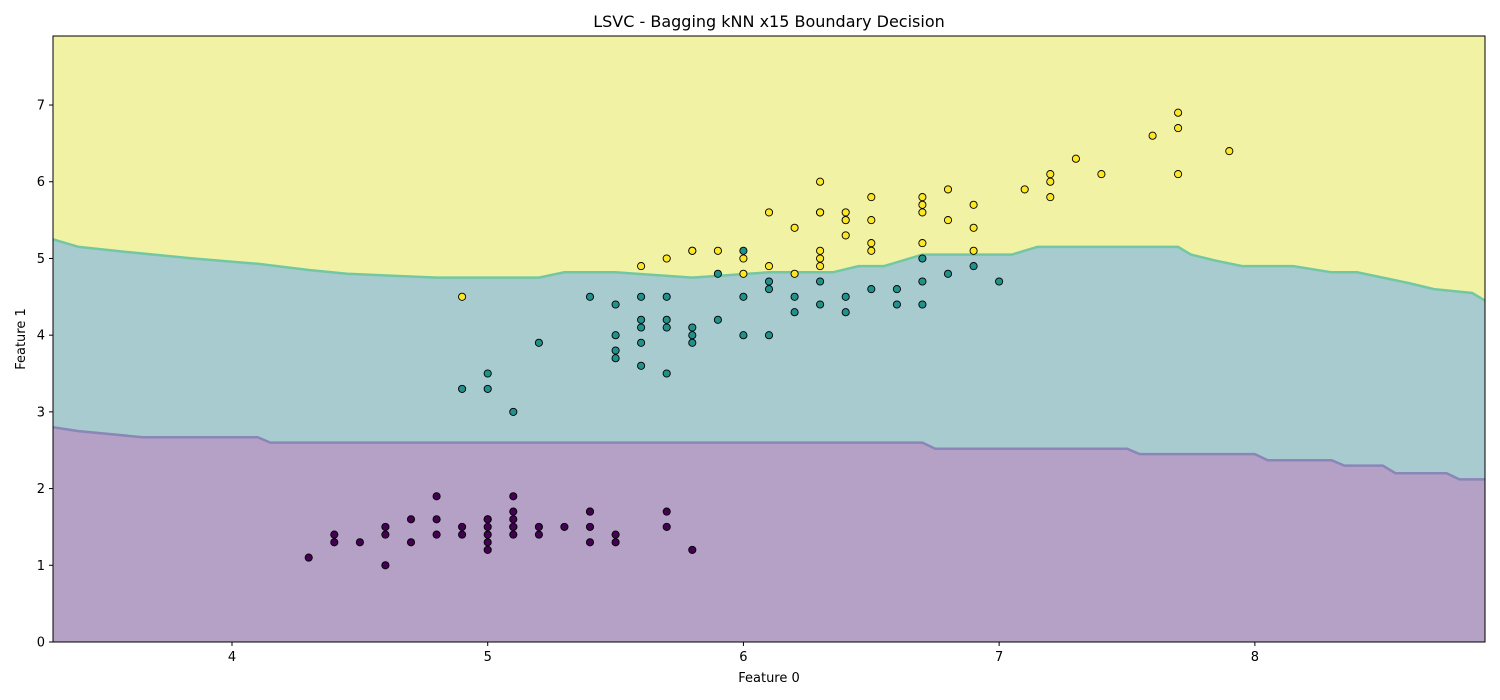 The image size is (1500, 700). Describe the element at coordinates (41, 566) in the screenshot. I see `y-tick-label: 1` at that location.